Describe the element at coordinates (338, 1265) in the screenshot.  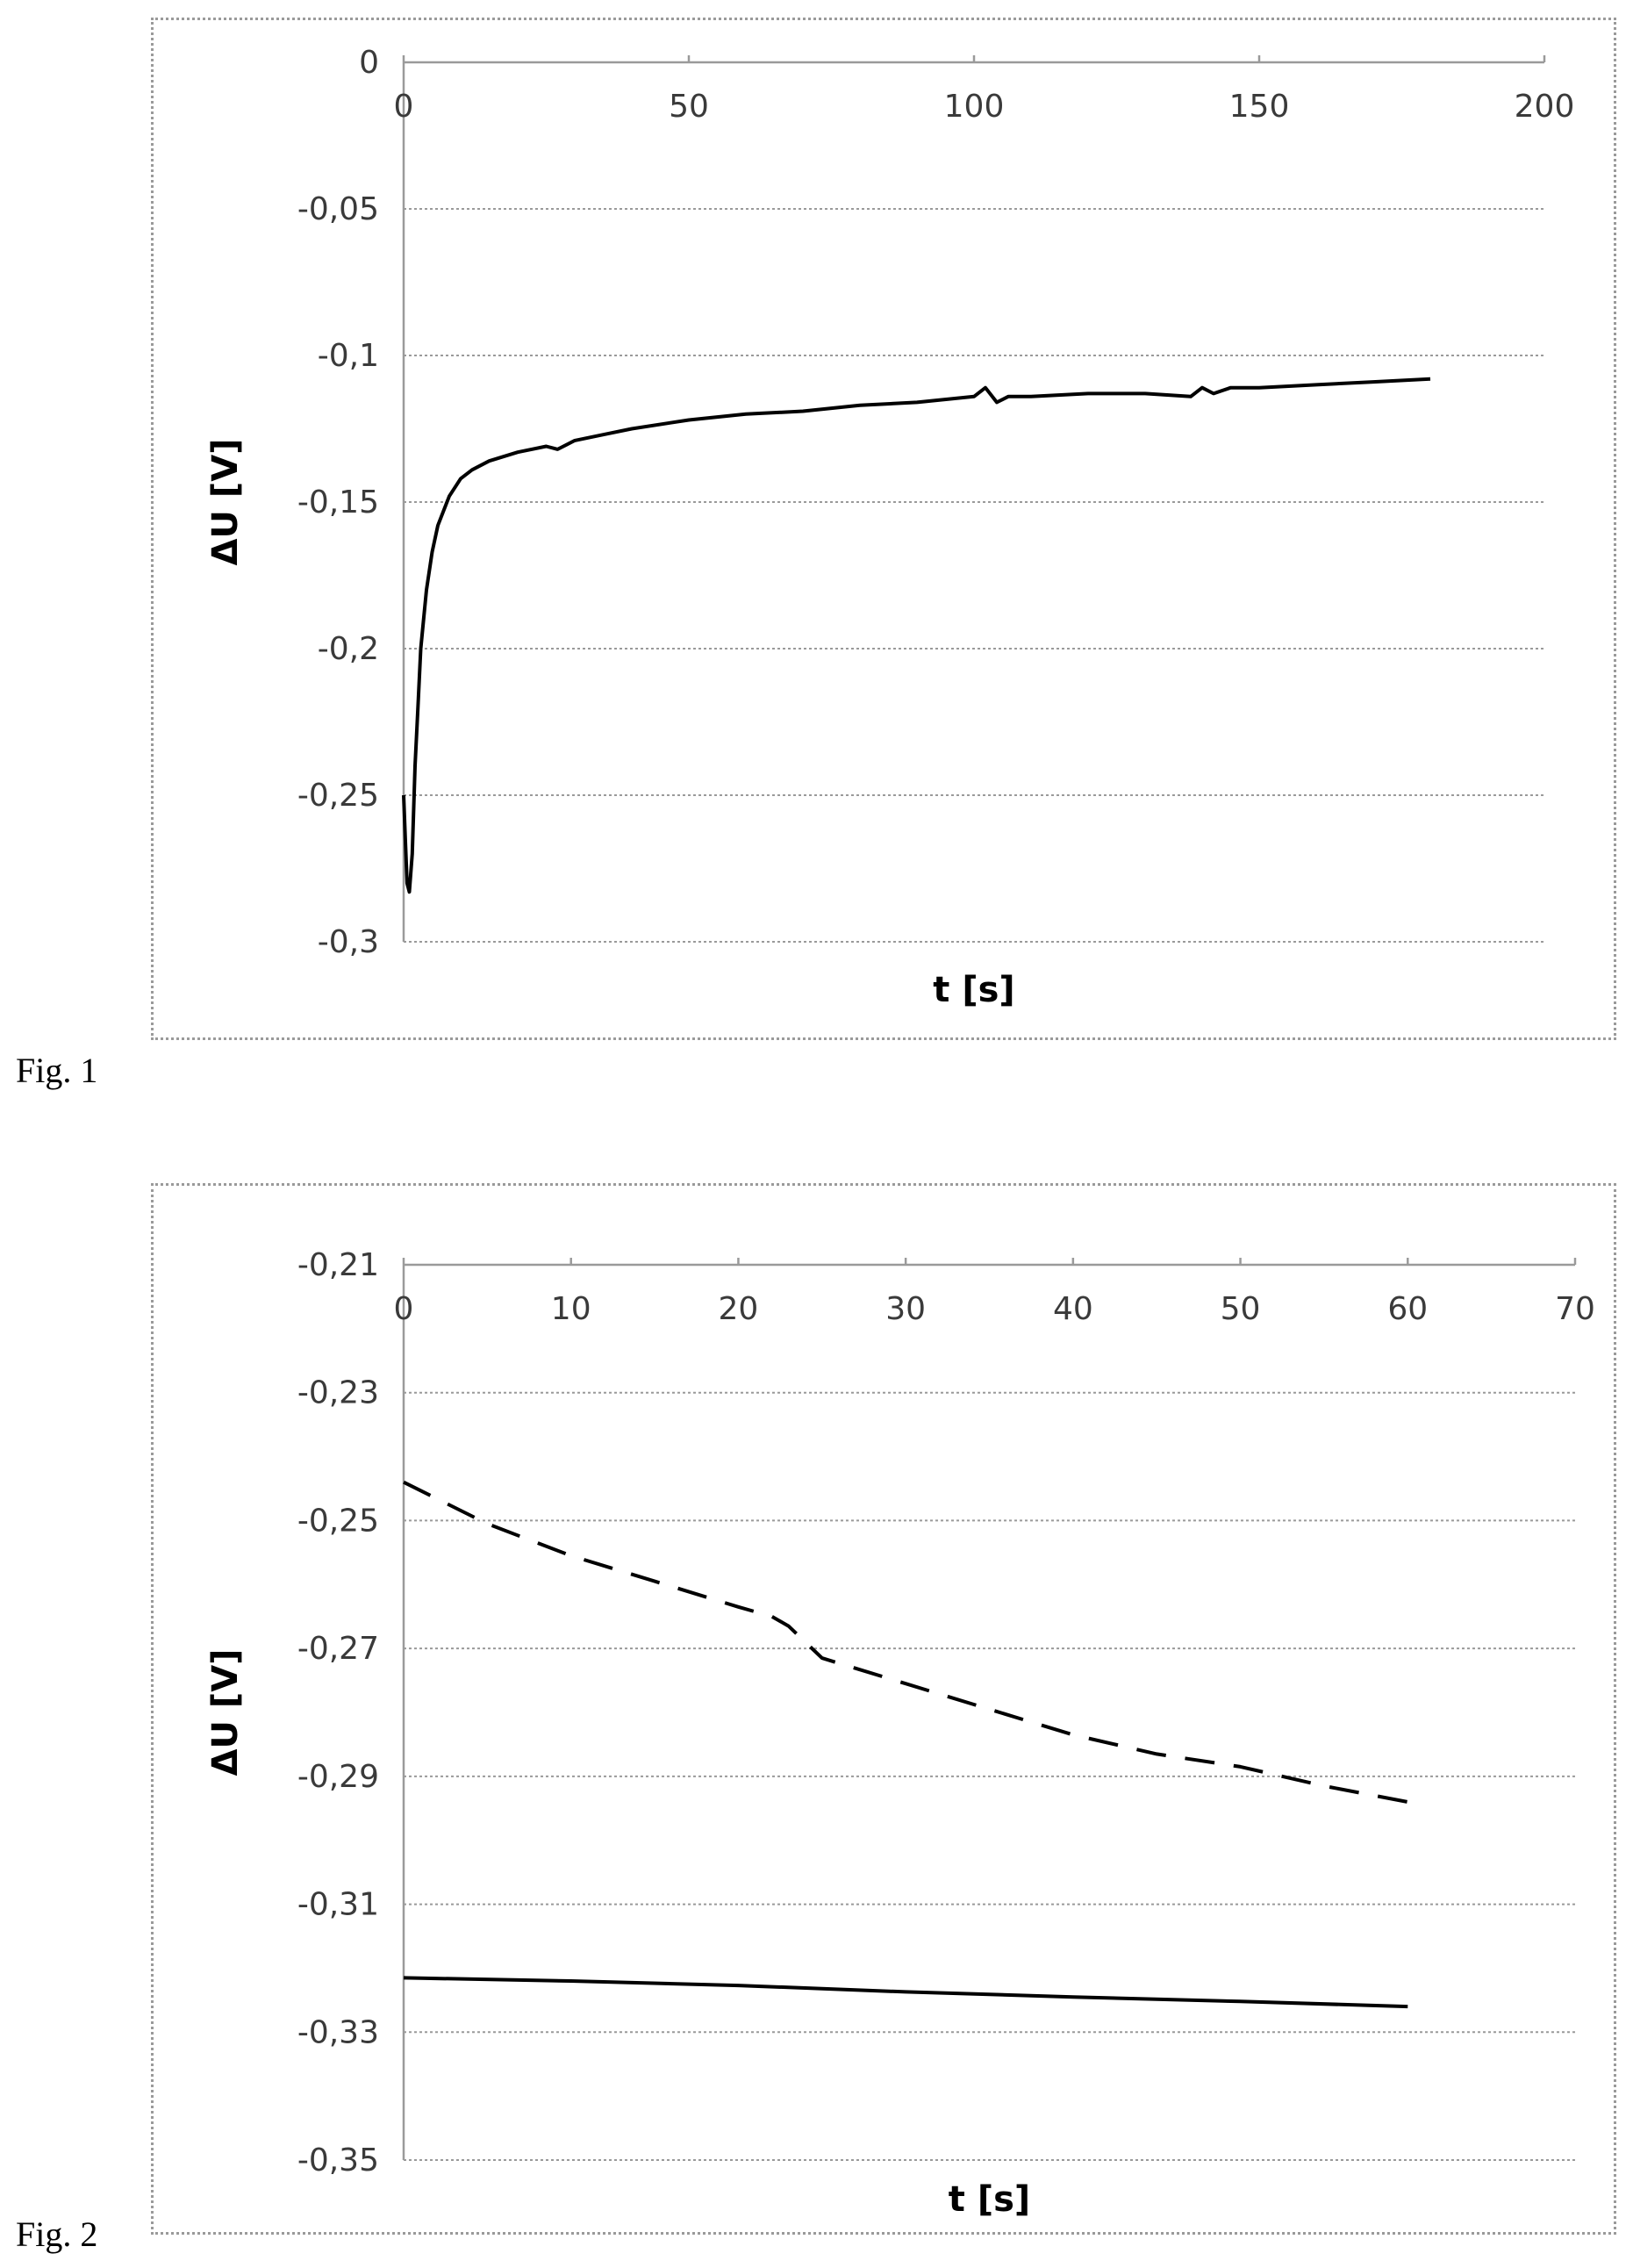
I see `y-tick-label: -0,21` at that location.